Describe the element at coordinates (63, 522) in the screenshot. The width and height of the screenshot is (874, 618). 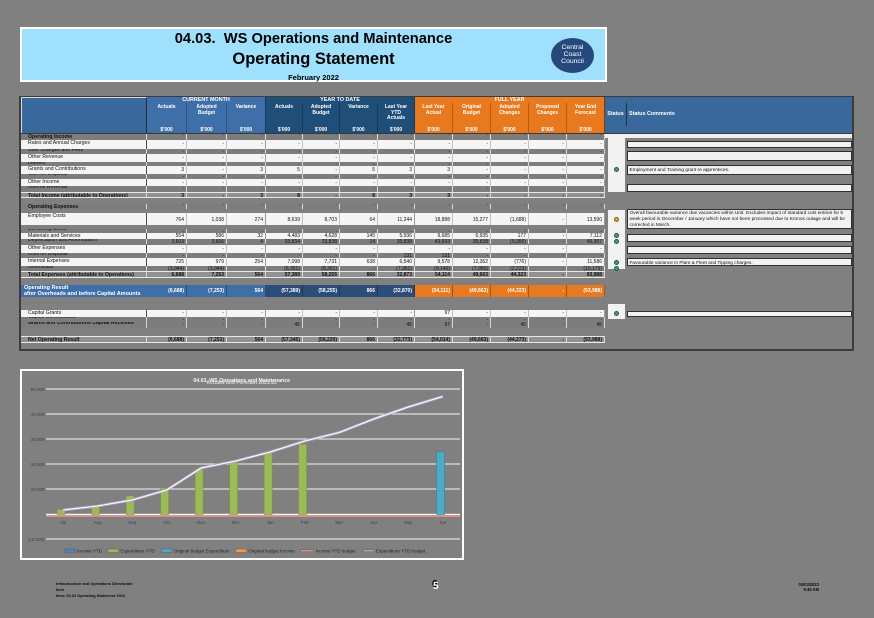
I see `svg-text: Jul` at that location.